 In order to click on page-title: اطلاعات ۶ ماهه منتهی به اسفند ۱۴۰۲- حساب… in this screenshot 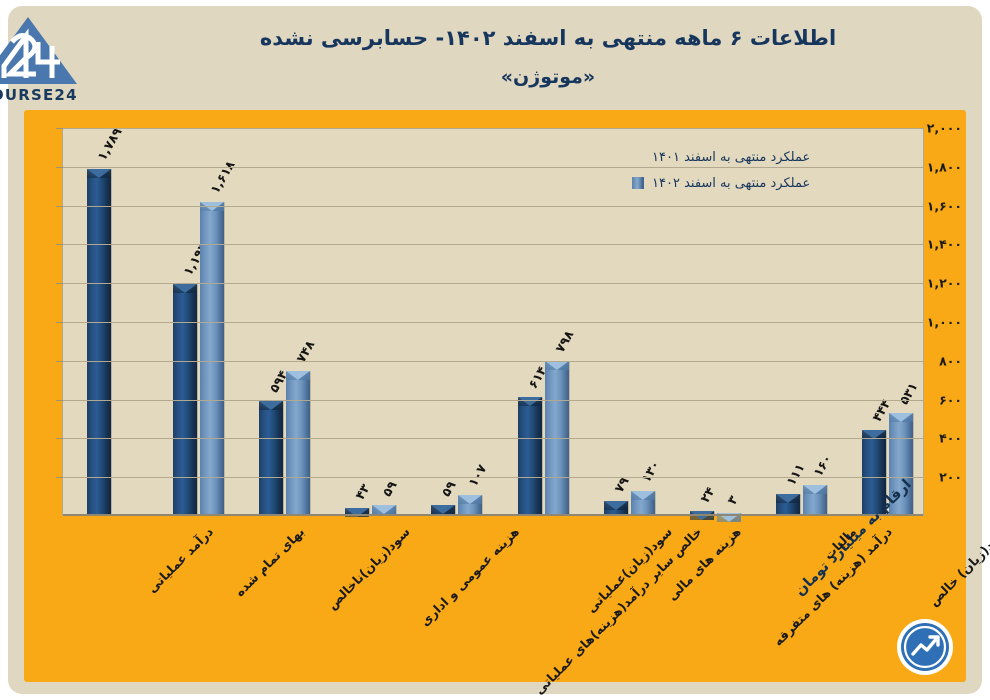, I will do `click(548, 38)`.